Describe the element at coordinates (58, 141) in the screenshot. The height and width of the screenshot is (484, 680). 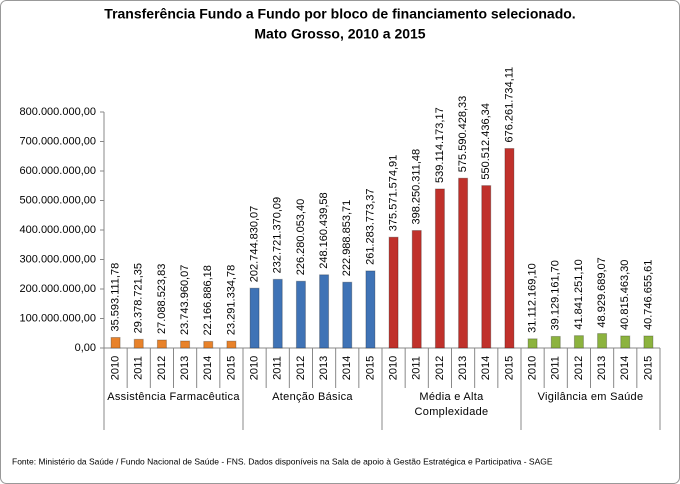
I see `y-tick-label: 700.000.000,00` at that location.